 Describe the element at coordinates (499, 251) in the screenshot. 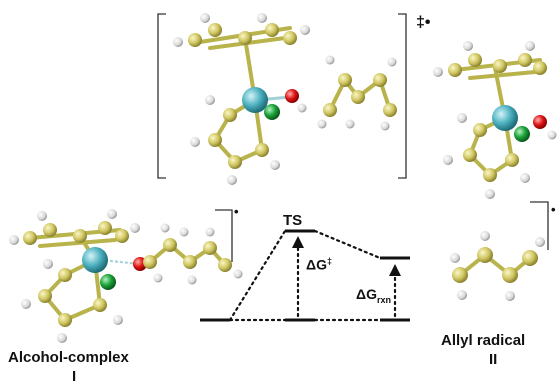

I see `allyl-radical-structure` at that location.